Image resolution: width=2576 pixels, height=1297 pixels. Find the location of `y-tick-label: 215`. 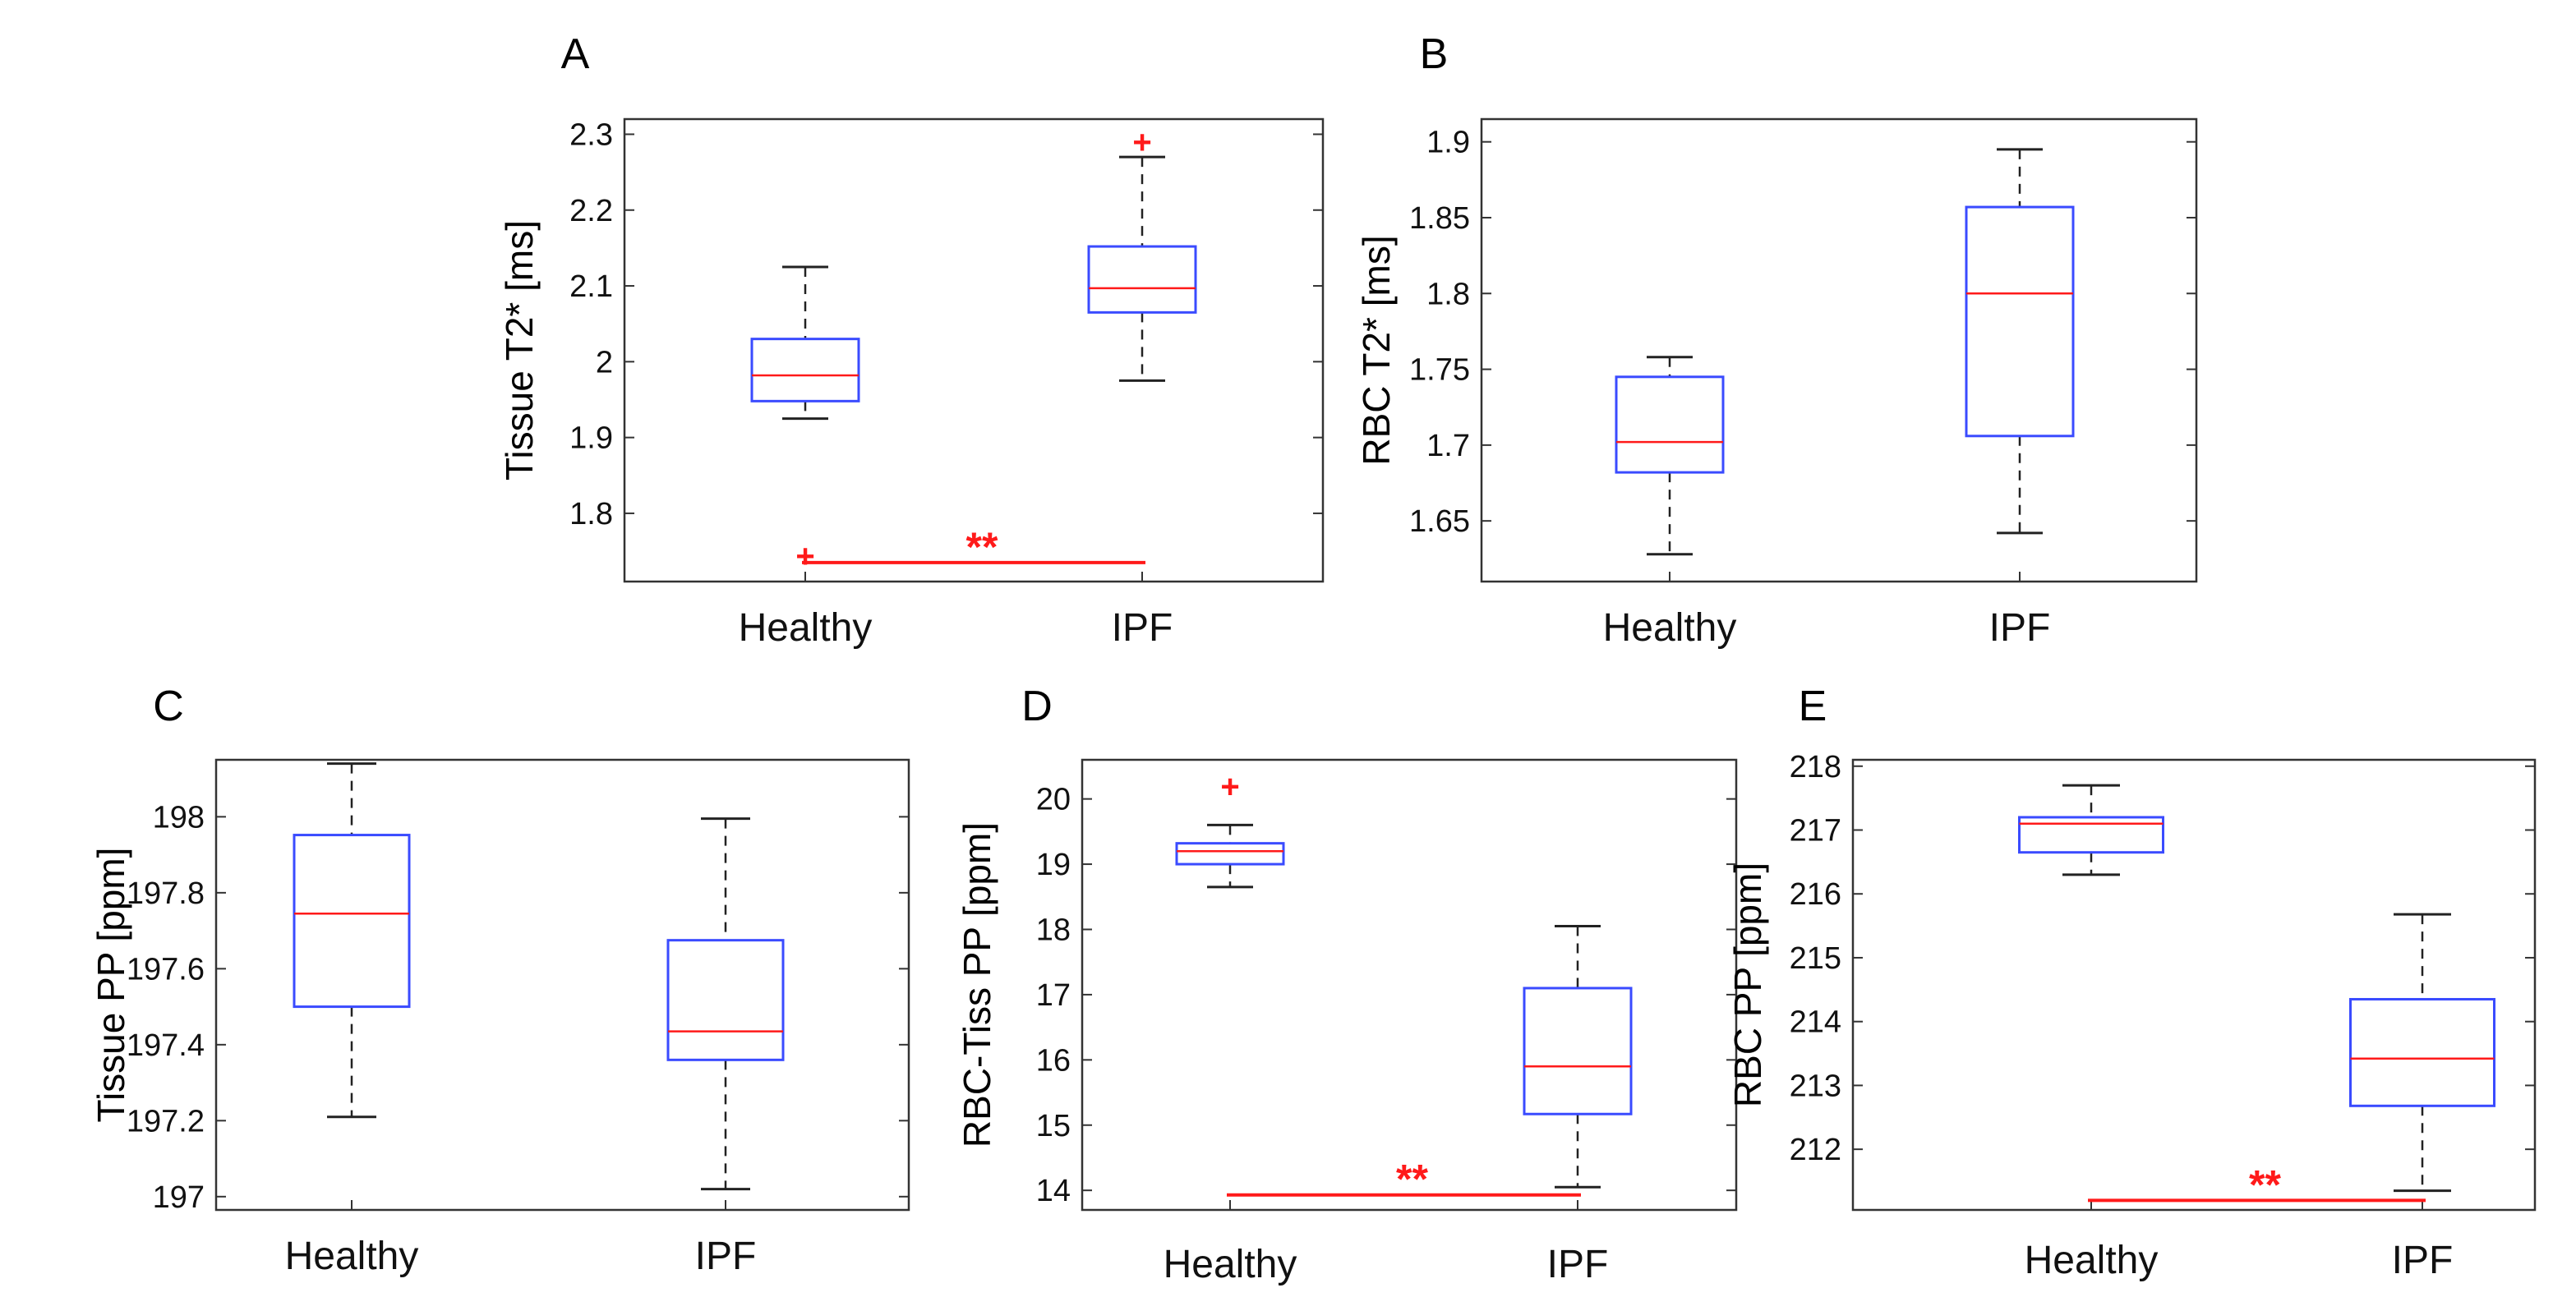

y-tick-label: 215 is located at coordinates (1815, 958).